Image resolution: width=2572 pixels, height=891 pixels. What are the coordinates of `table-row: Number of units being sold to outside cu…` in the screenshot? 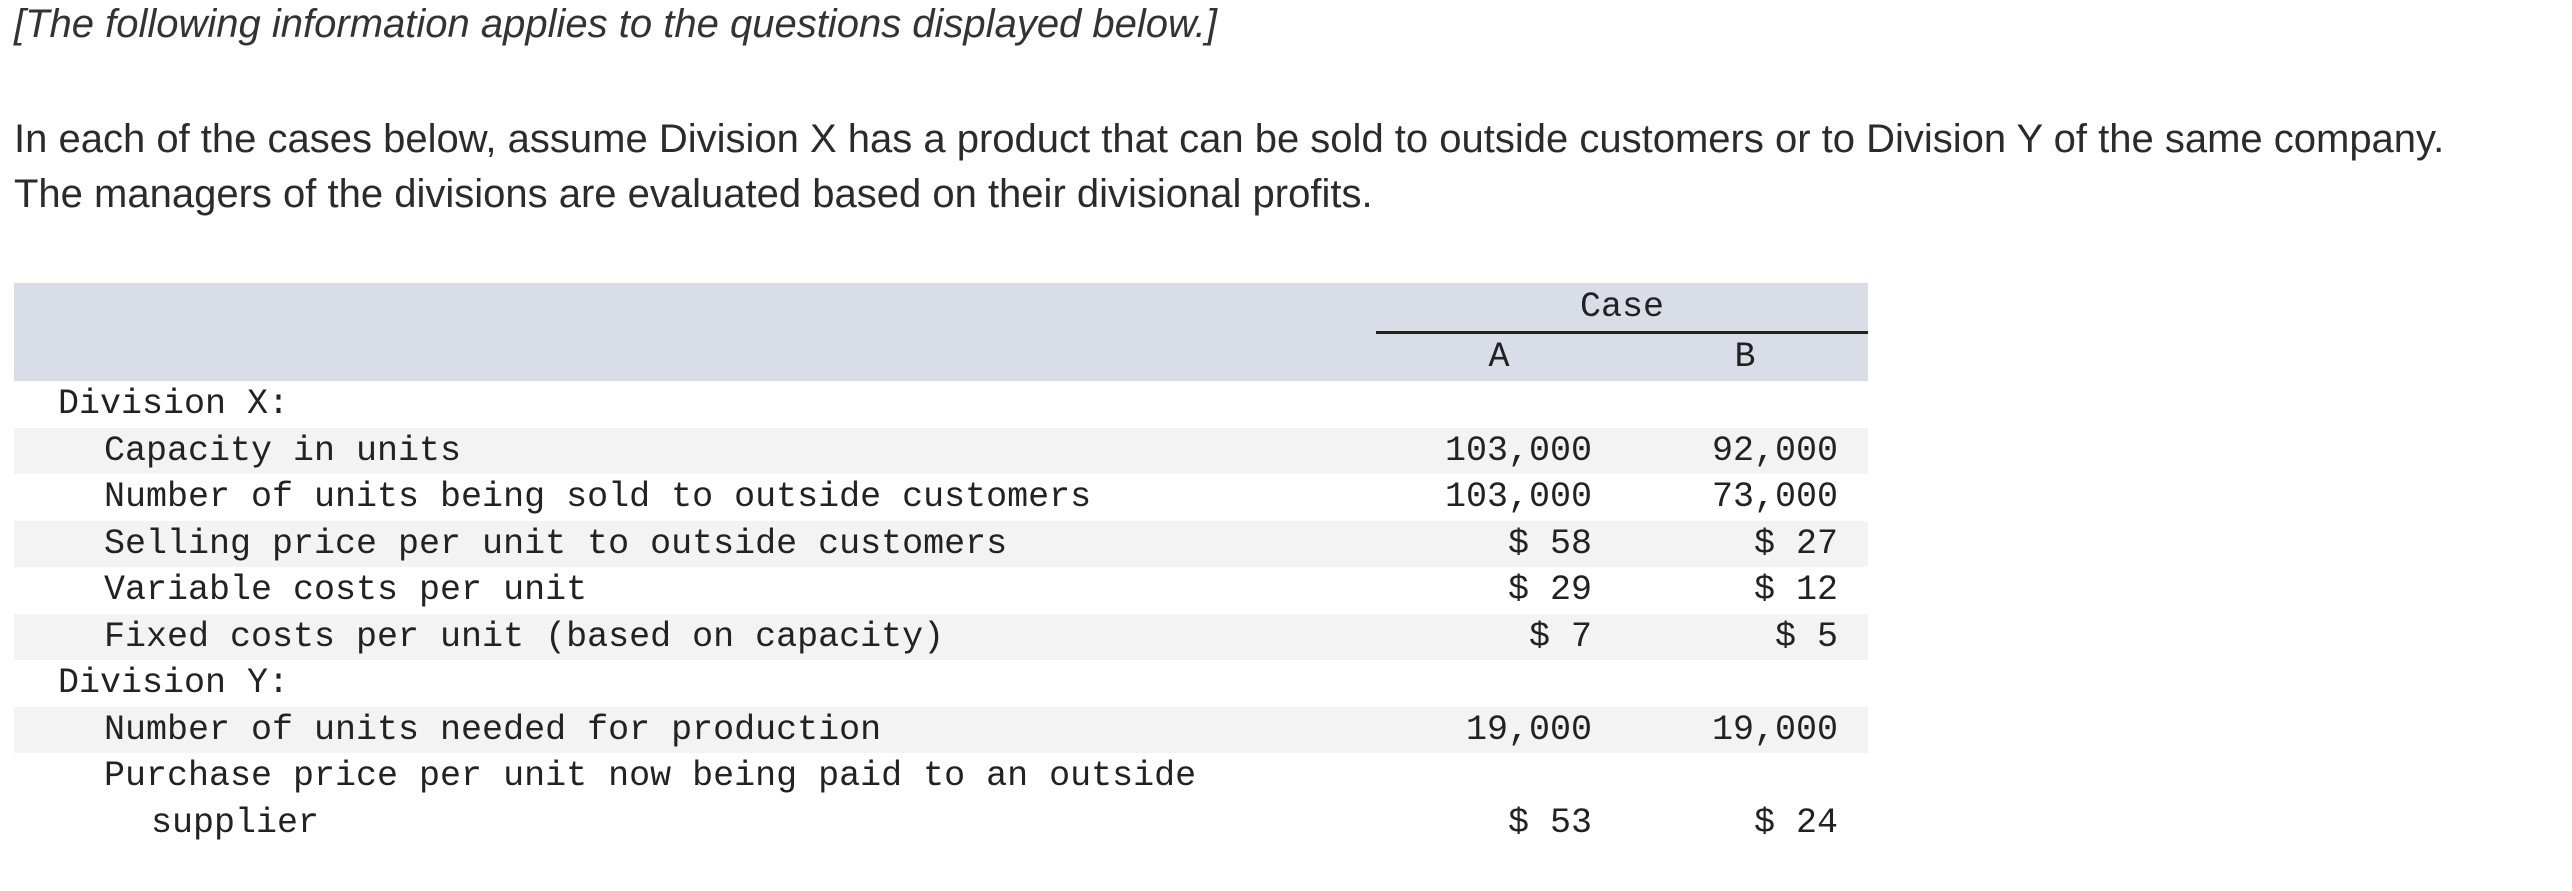 It's located at (941, 497).